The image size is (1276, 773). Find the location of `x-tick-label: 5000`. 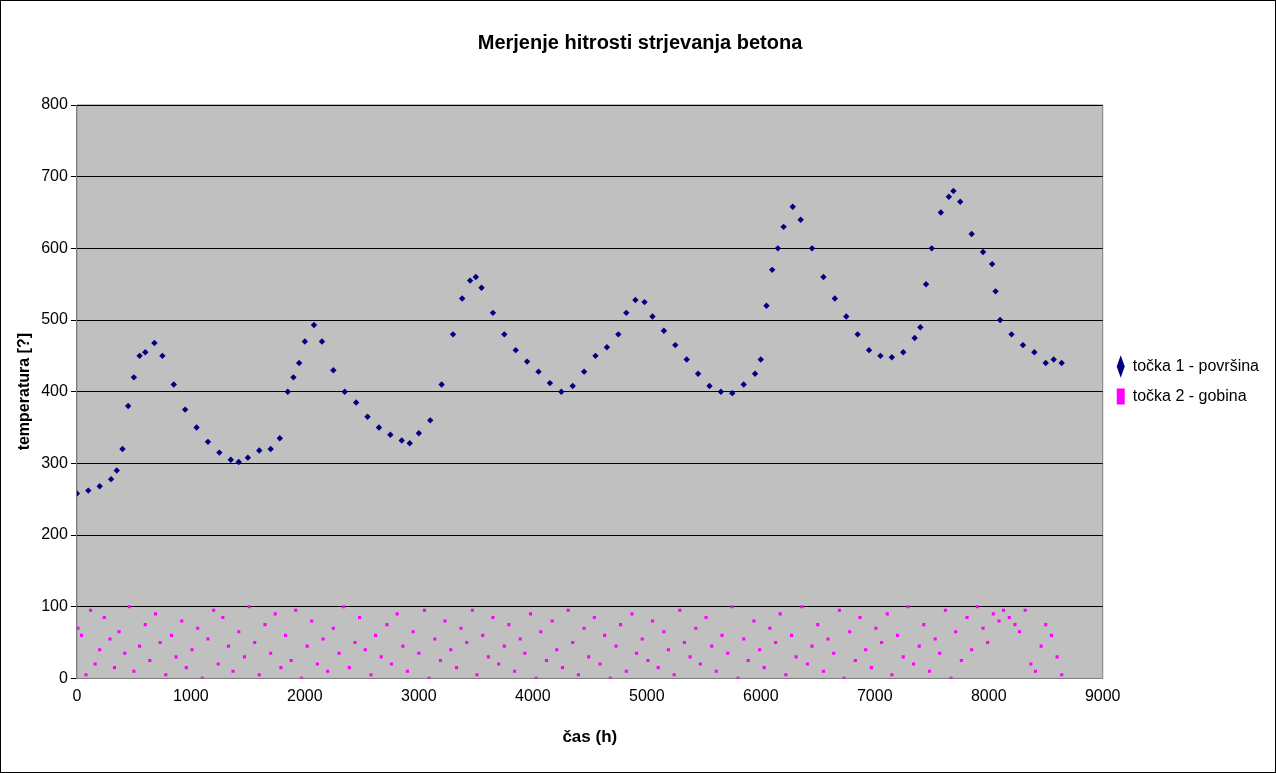

x-tick-label: 5000 is located at coordinates (647, 696).